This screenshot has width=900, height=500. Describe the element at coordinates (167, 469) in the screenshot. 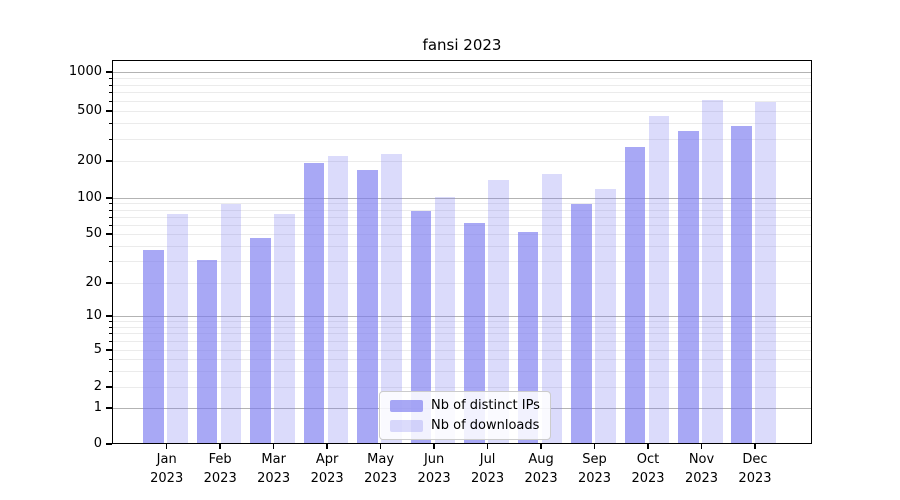

I see `x-tick-label: Jan 2023` at that location.